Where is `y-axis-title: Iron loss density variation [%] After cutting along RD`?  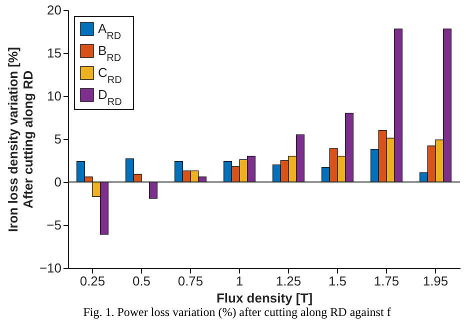 y-axis-title: Iron loss density variation [%] After cutting along RD is located at coordinates (20, 139).